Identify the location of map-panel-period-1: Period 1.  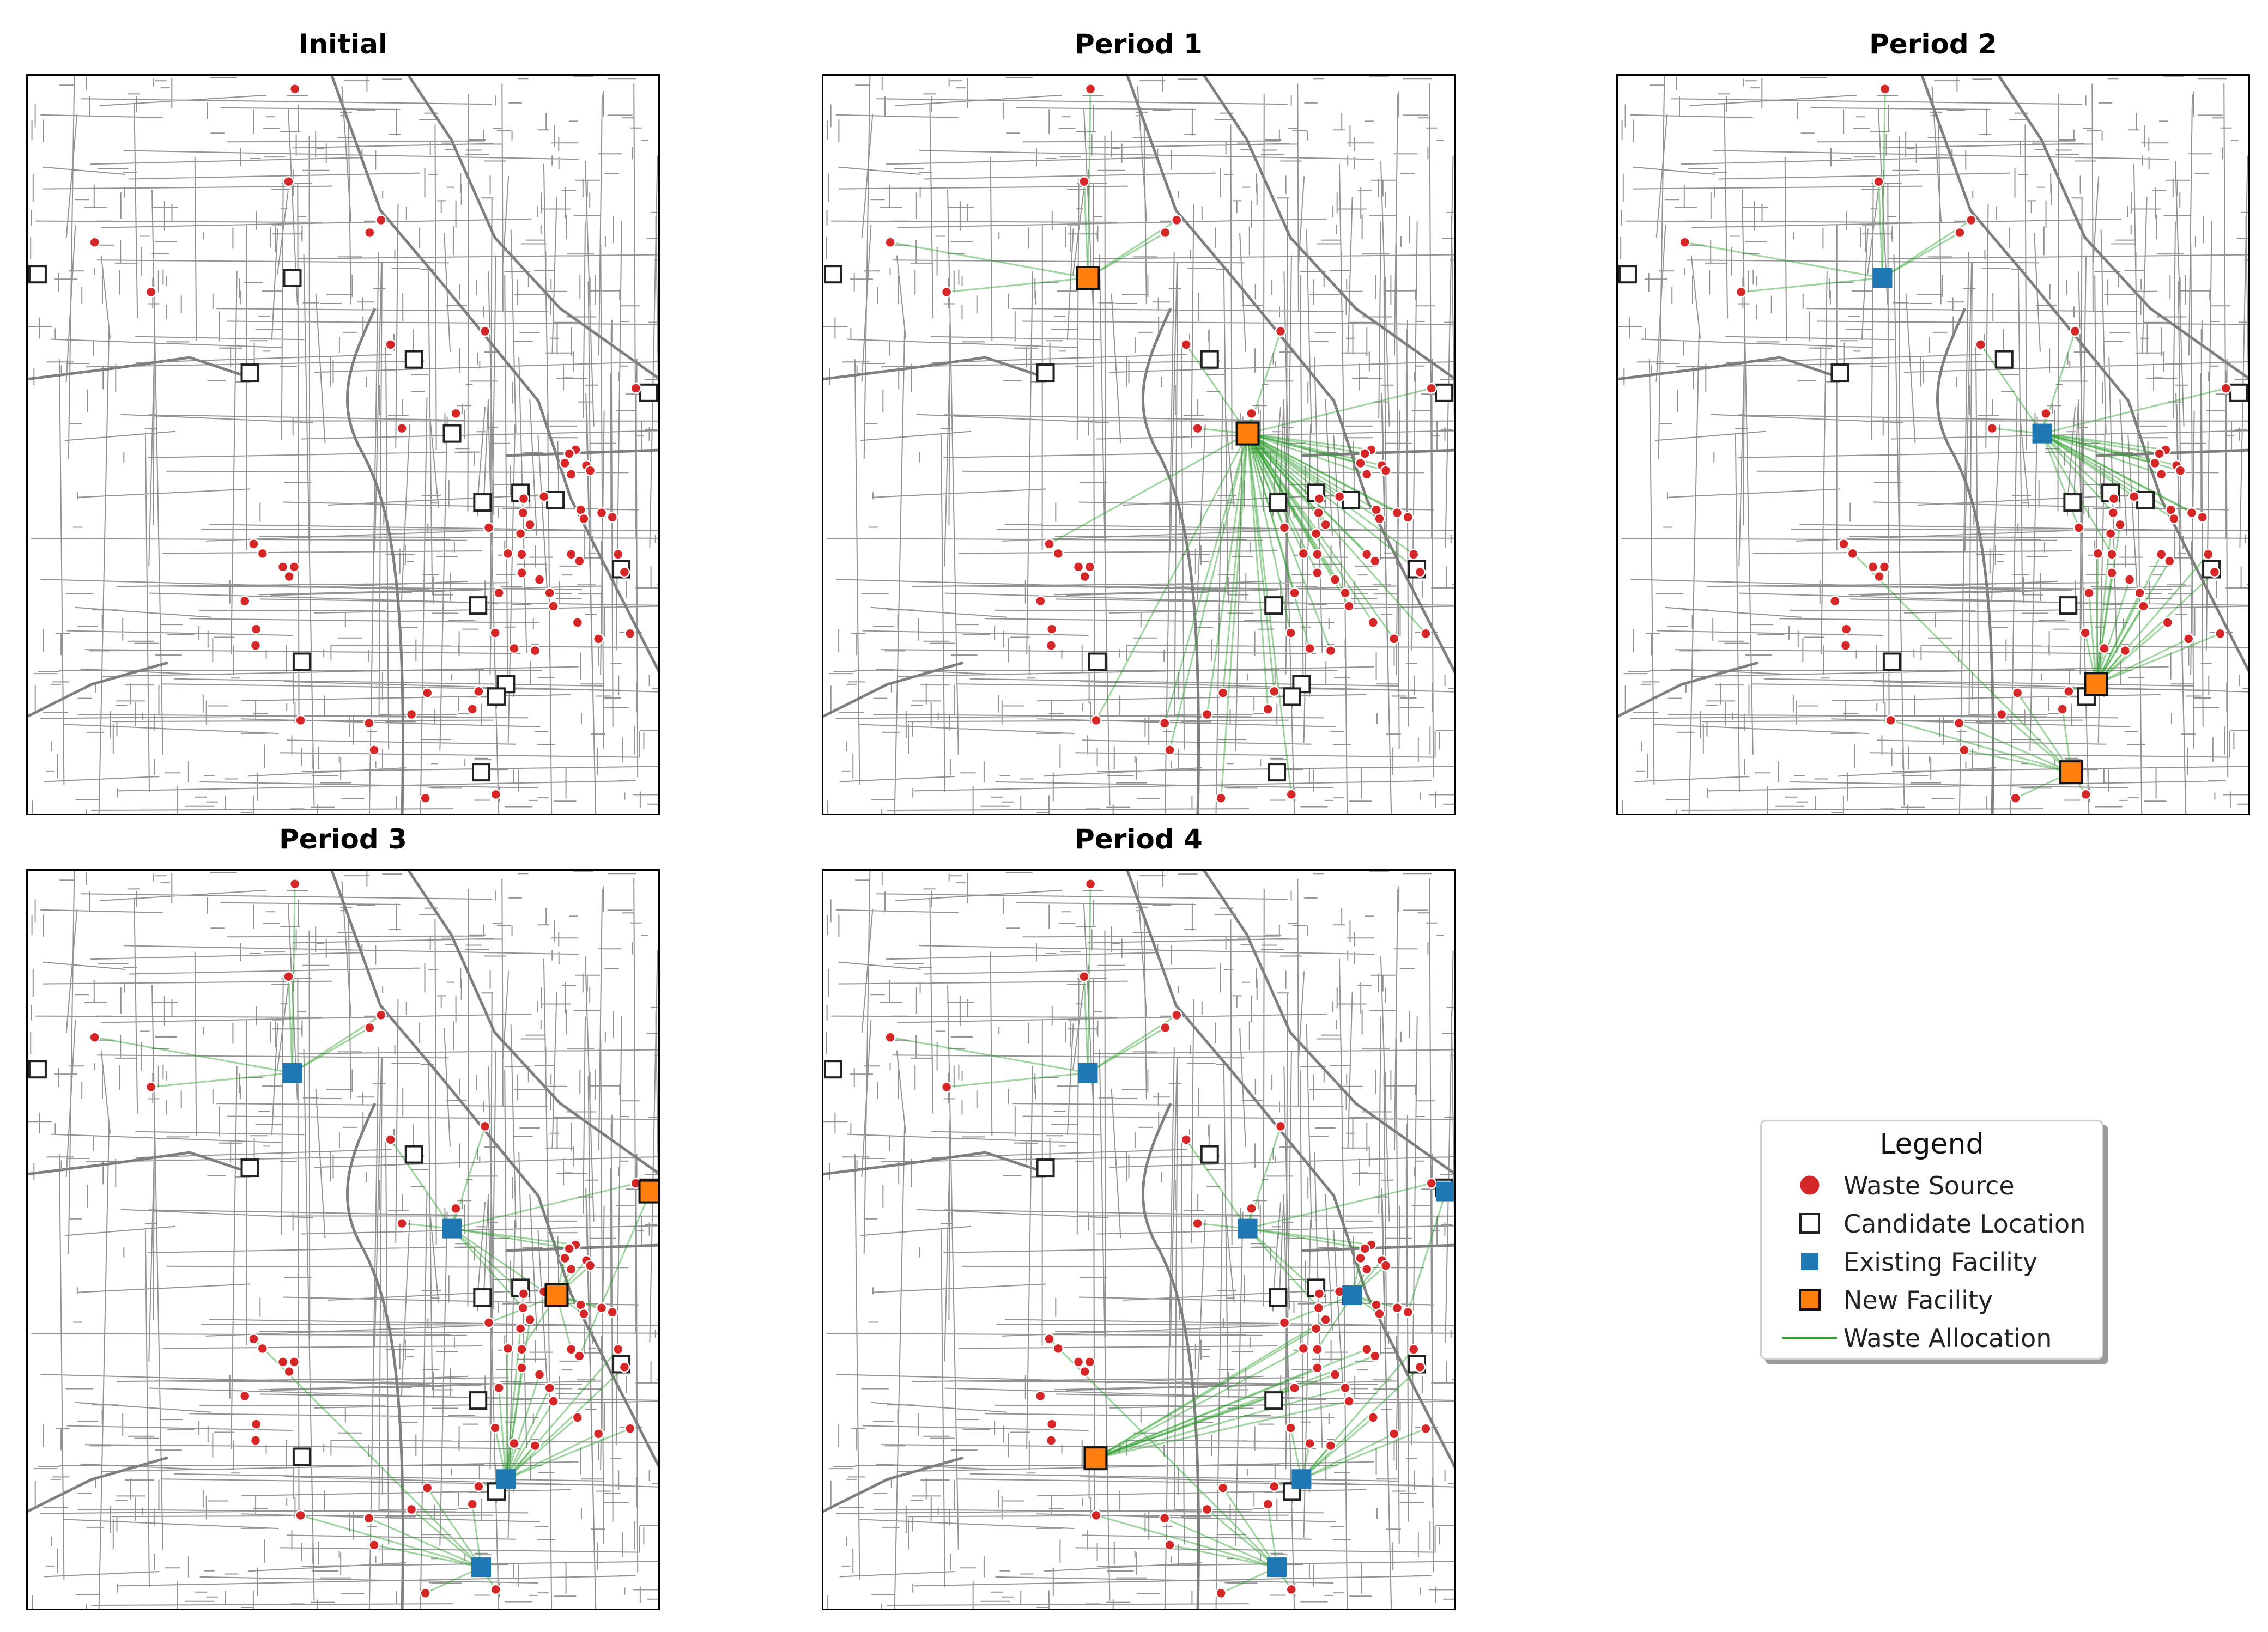
(1139, 419).